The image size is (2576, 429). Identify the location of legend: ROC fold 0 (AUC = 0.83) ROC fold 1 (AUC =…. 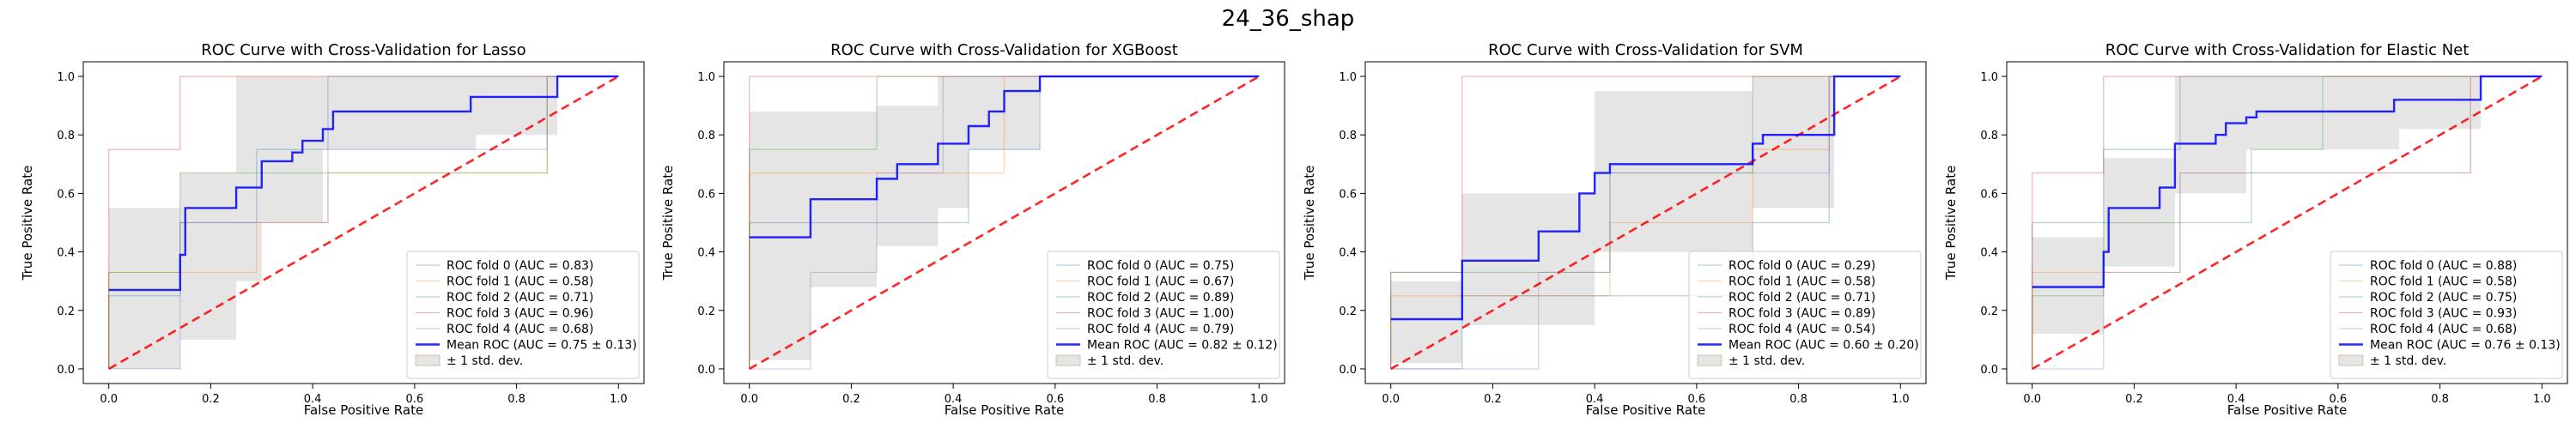
(523, 315).